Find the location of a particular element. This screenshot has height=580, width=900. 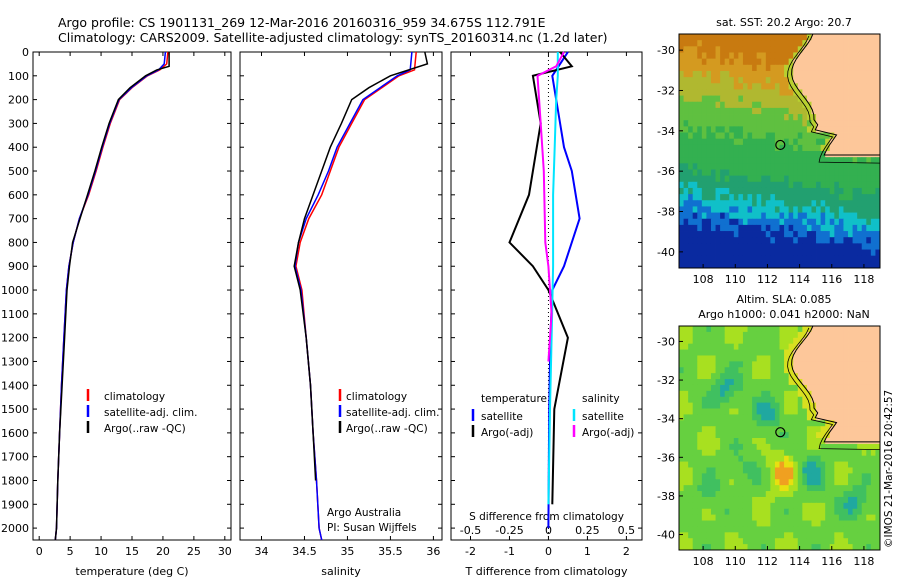

sla-map-xtick-label: 118 is located at coordinates (863, 561).